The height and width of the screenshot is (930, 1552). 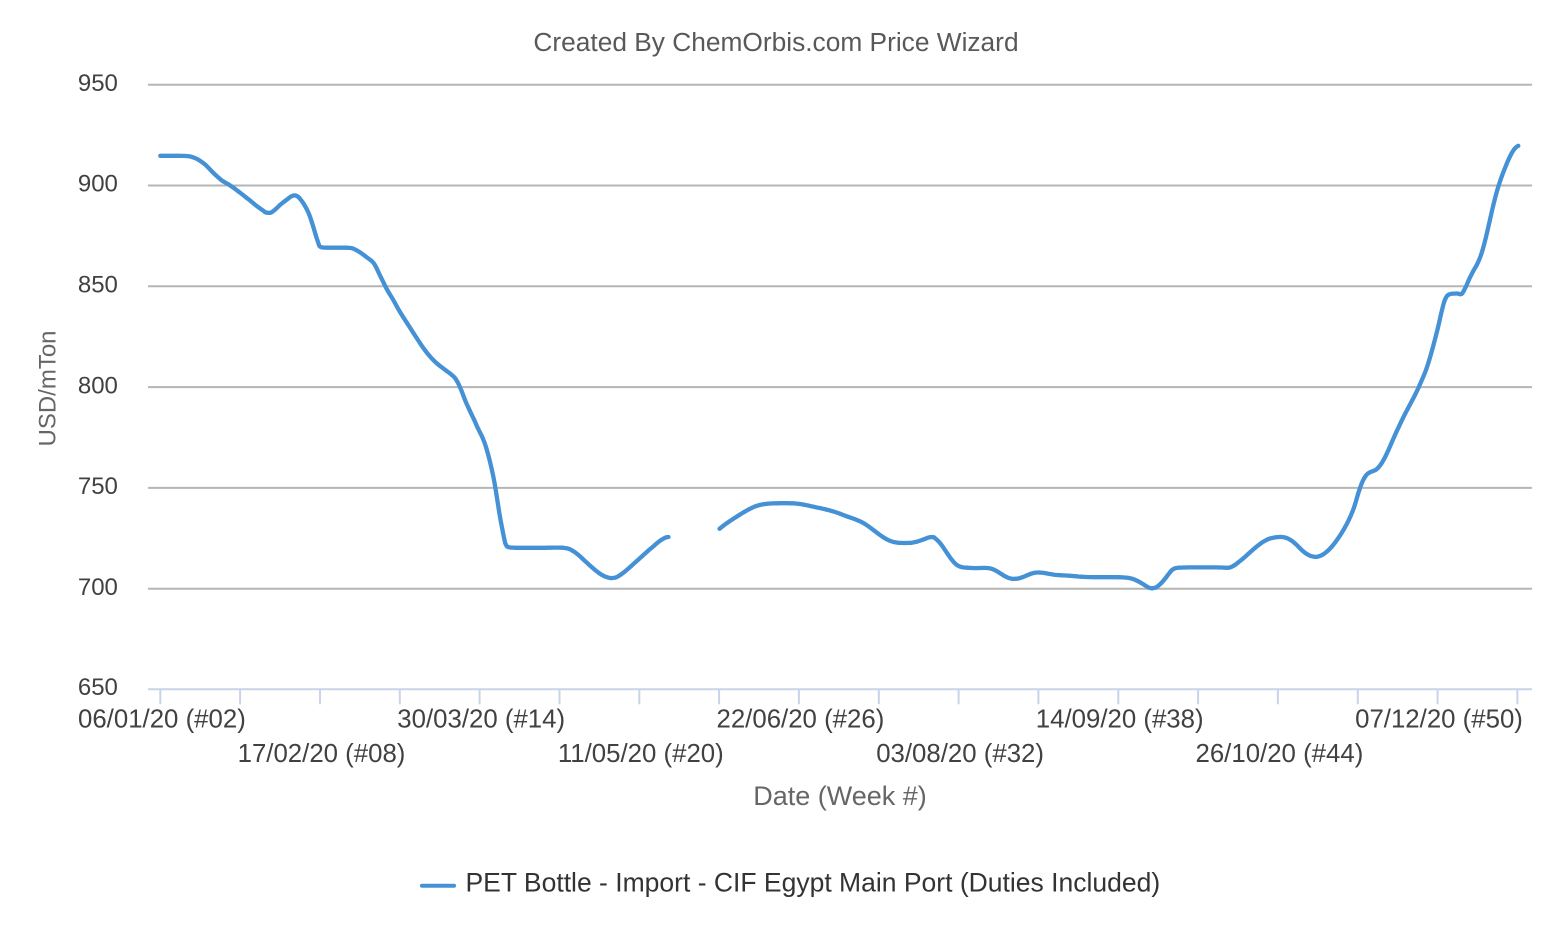 I want to click on svg-text: 950, so click(x=98, y=83).